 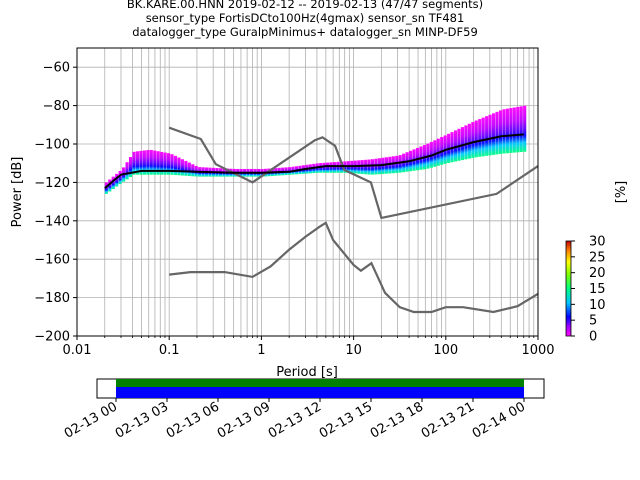 I want to click on x-axis-label: Period [s], so click(x=307, y=372).